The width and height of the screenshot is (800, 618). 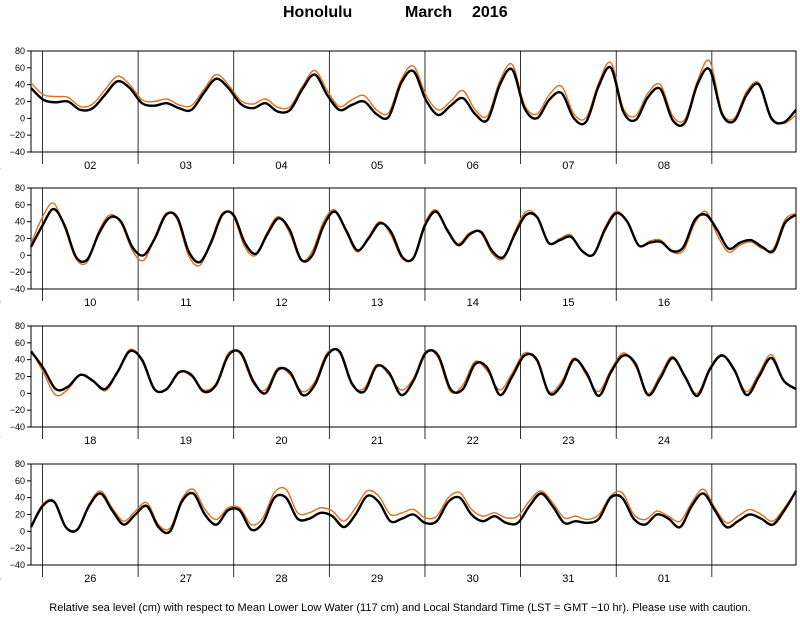 I want to click on day-label: 20, so click(x=281, y=441).